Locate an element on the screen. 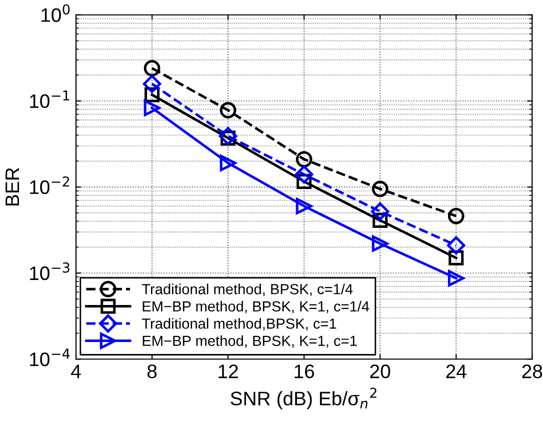  x-tick-label: 20 is located at coordinates (380, 371).